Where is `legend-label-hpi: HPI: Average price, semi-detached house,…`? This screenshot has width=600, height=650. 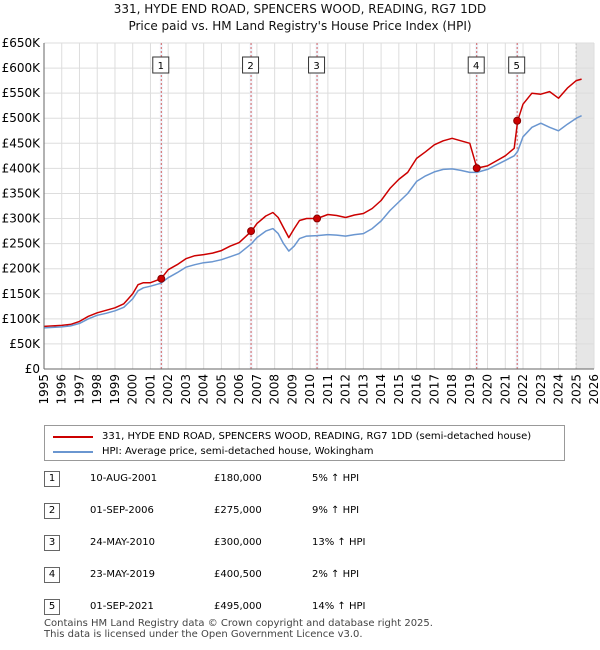
legend-label-hpi: HPI: Average price, semi-detached house,… is located at coordinates (238, 451).